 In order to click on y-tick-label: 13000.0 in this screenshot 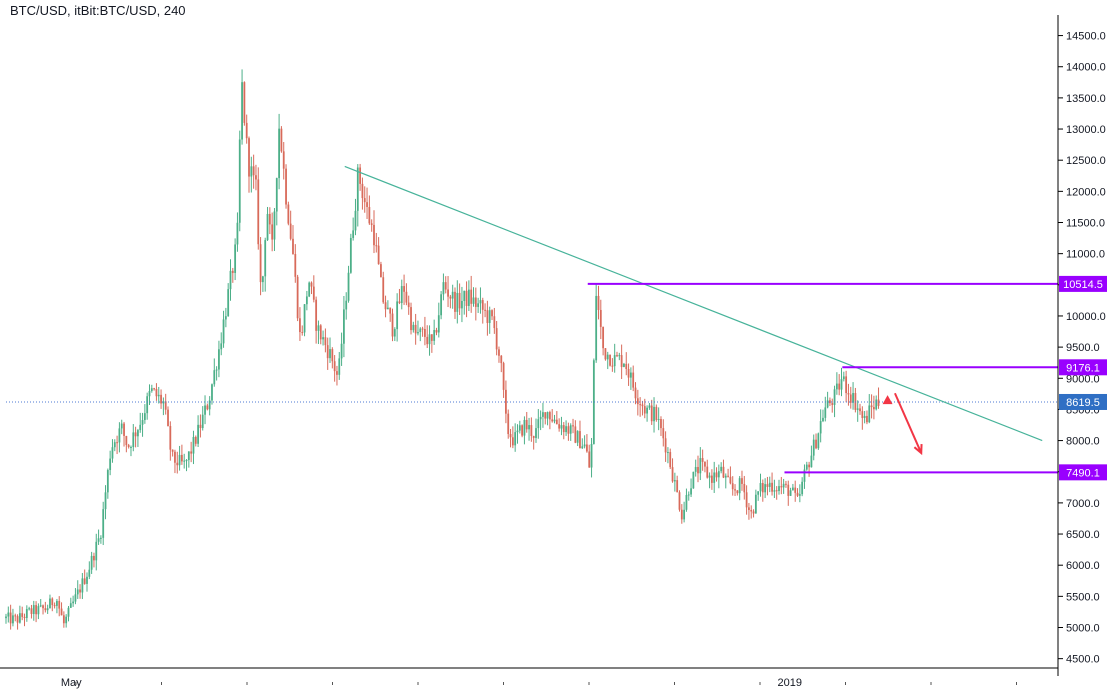, I will do `click(1086, 130)`.